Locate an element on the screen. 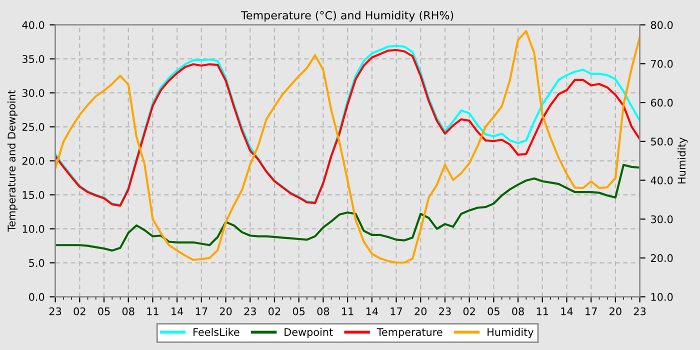 This screenshot has width=700, height=350. legend-label: Humidity is located at coordinates (511, 333).